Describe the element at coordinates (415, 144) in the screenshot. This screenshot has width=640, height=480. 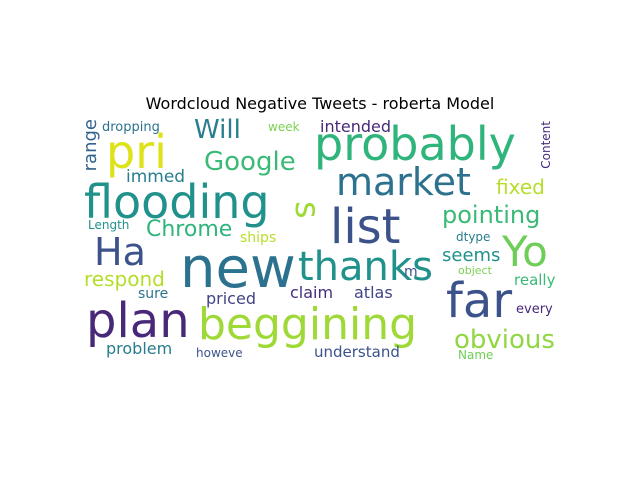
I see `word-probably: probably` at that location.